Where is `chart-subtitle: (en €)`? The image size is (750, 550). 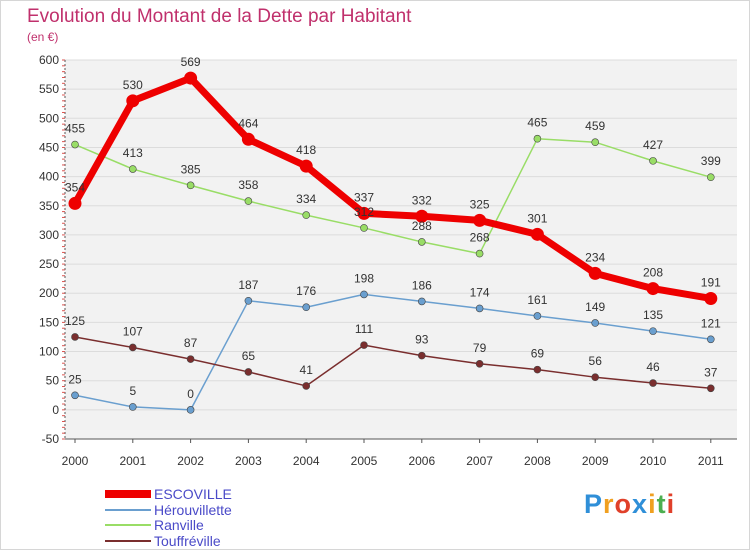 chart-subtitle: (en €) is located at coordinates (43, 37).